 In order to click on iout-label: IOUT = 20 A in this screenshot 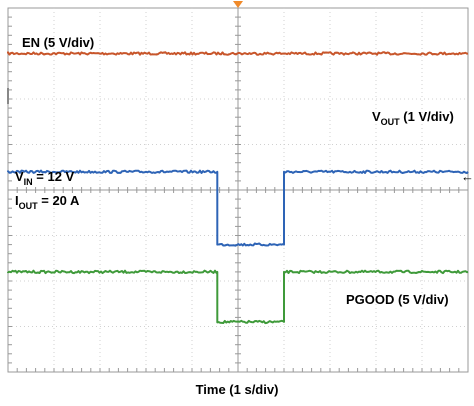, I will do `click(47, 202)`.